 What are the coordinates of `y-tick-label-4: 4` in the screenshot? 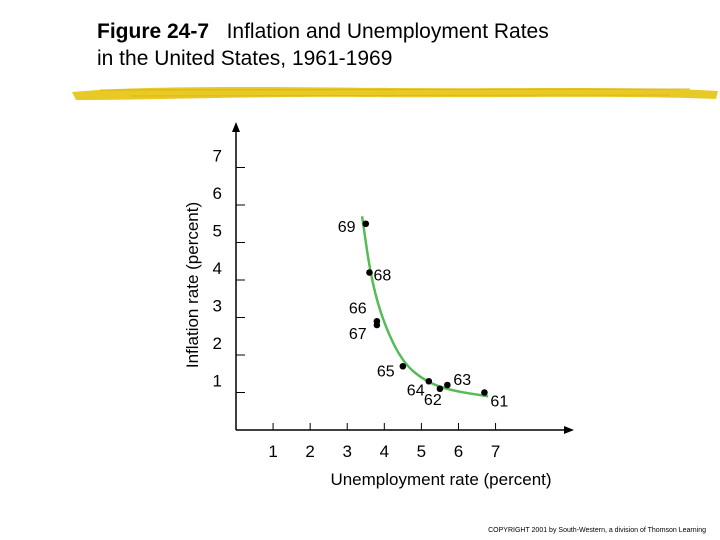 It's located at (217, 268).